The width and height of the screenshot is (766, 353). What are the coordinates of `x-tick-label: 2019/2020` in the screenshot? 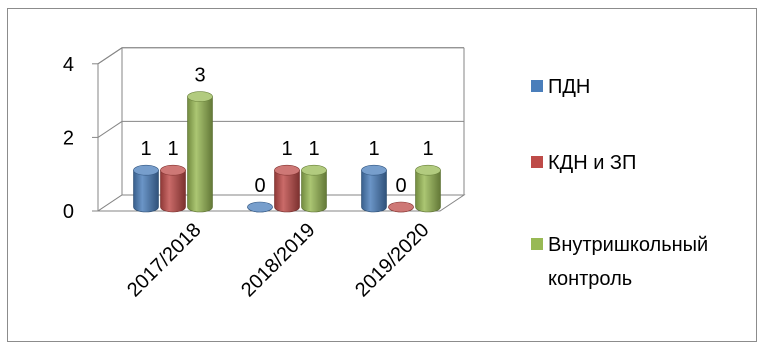 It's located at (392, 260).